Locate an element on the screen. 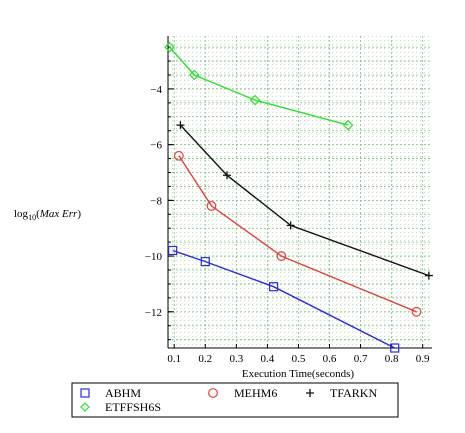 The height and width of the screenshot is (433, 465). series-line-abhm is located at coordinates (284, 299).